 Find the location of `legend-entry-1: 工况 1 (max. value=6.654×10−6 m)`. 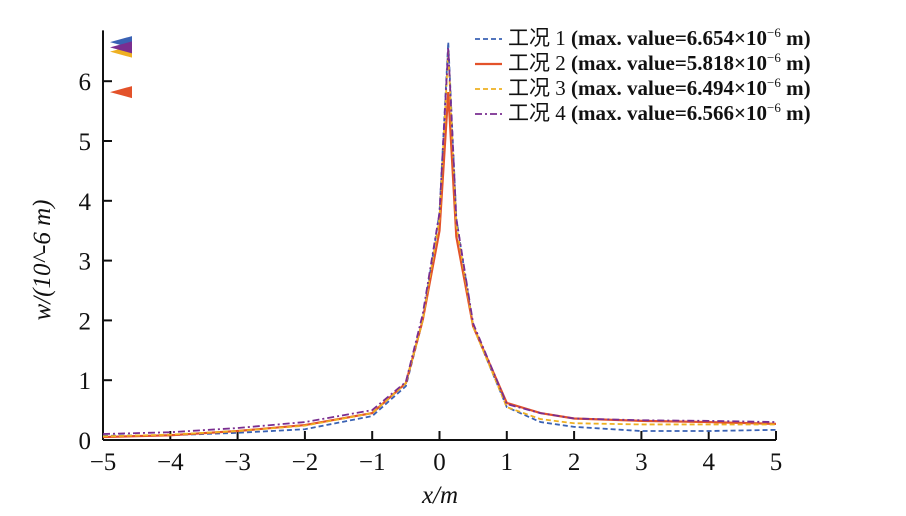

legend-entry-1: 工况 1 (max. value=6.654×10−6 m) is located at coordinates (659, 37).